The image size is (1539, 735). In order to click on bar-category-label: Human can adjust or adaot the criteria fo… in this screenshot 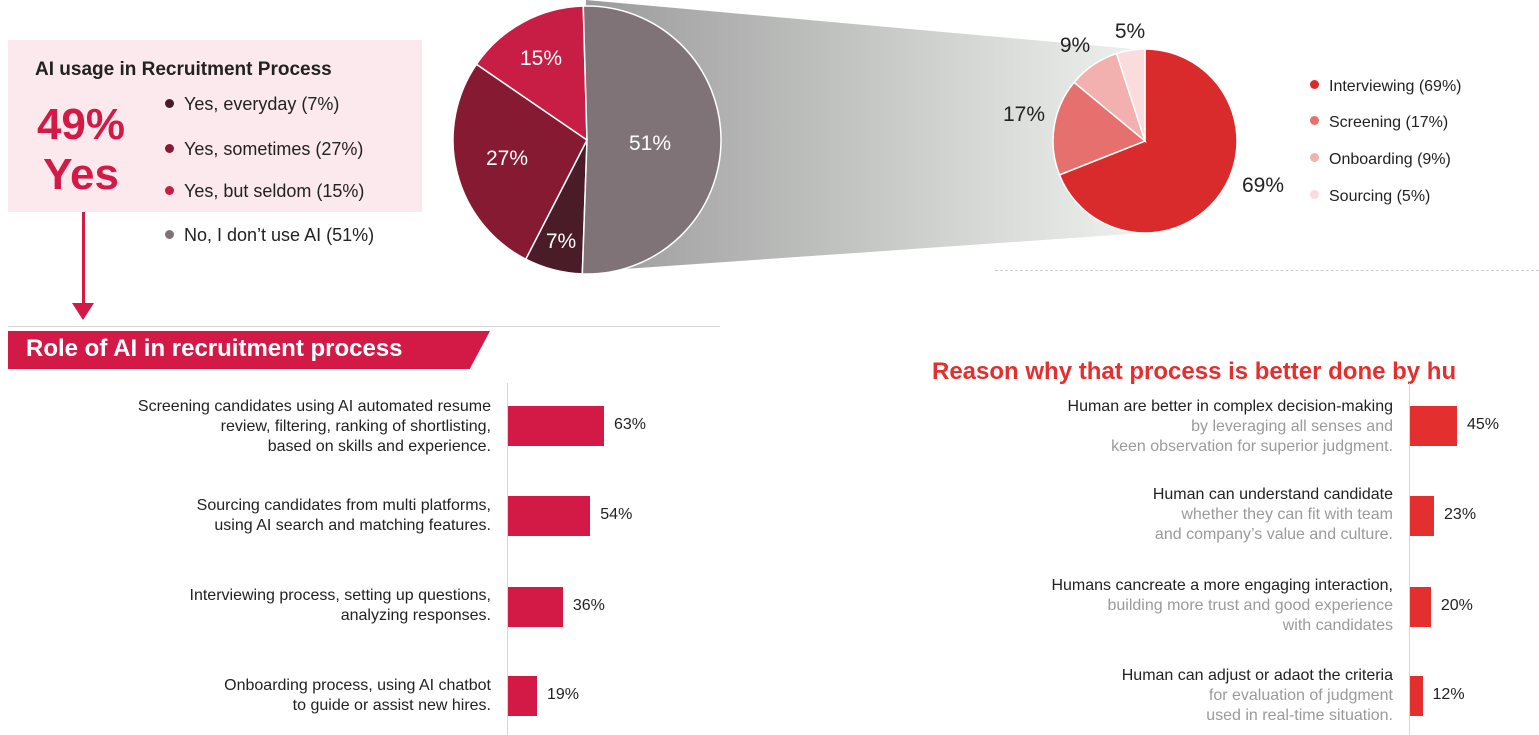, I will do `click(1257, 695)`.